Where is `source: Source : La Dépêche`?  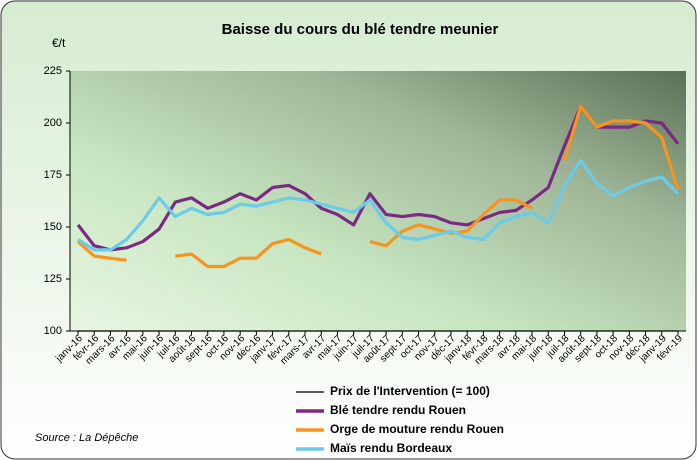
source: Source : La Dépêche is located at coordinates (86, 438).